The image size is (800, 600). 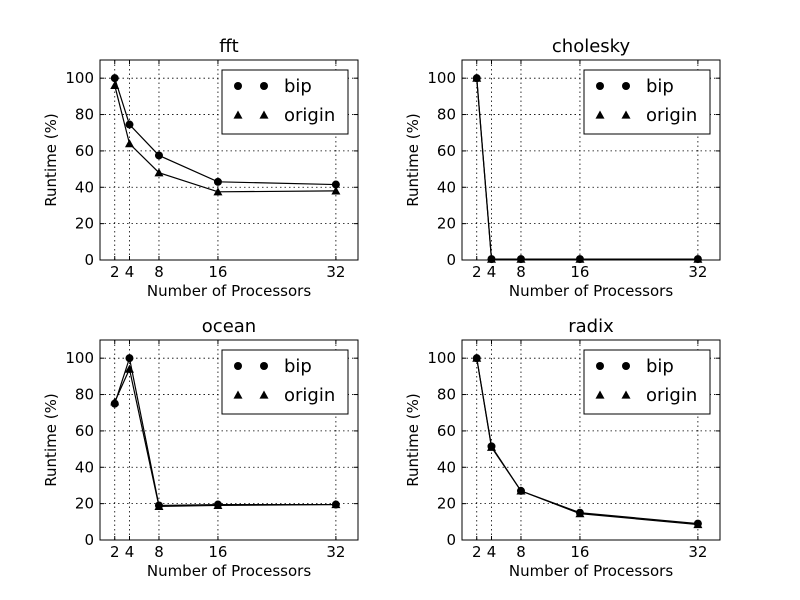 I want to click on plot-frame, so click(x=229, y=440).